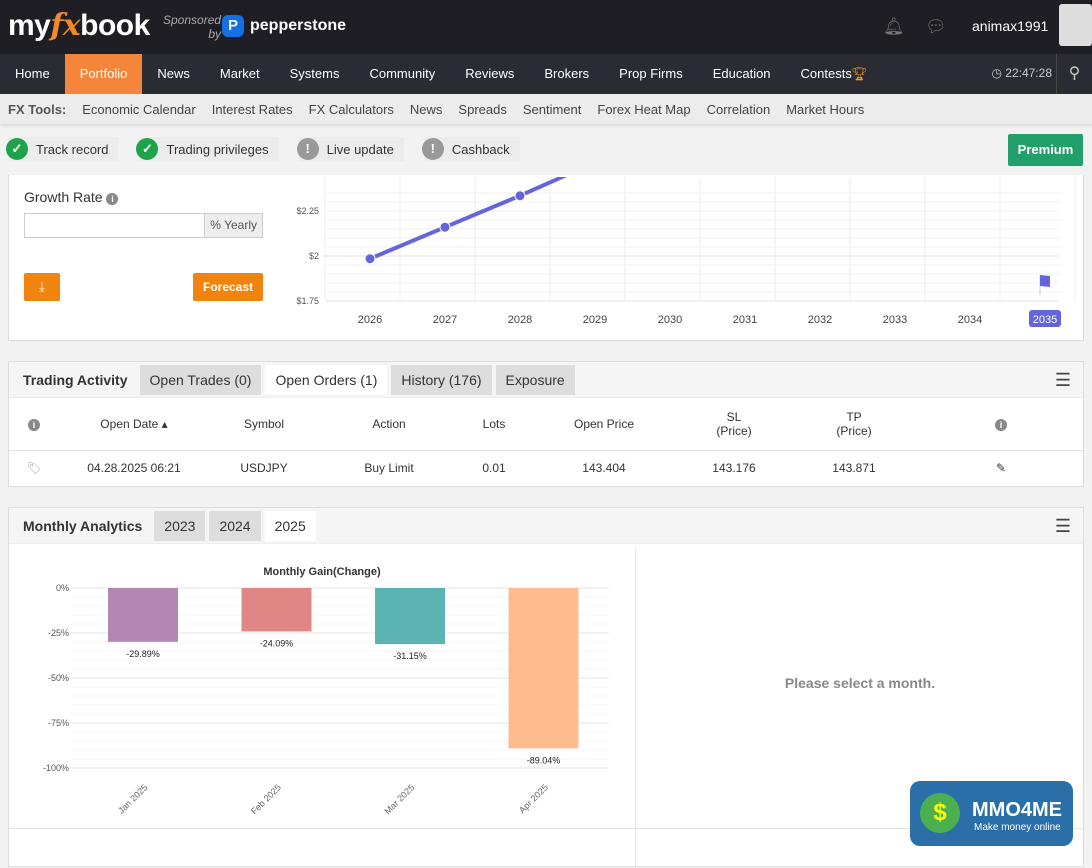  I want to click on bar-apr-2025, so click(543, 668).